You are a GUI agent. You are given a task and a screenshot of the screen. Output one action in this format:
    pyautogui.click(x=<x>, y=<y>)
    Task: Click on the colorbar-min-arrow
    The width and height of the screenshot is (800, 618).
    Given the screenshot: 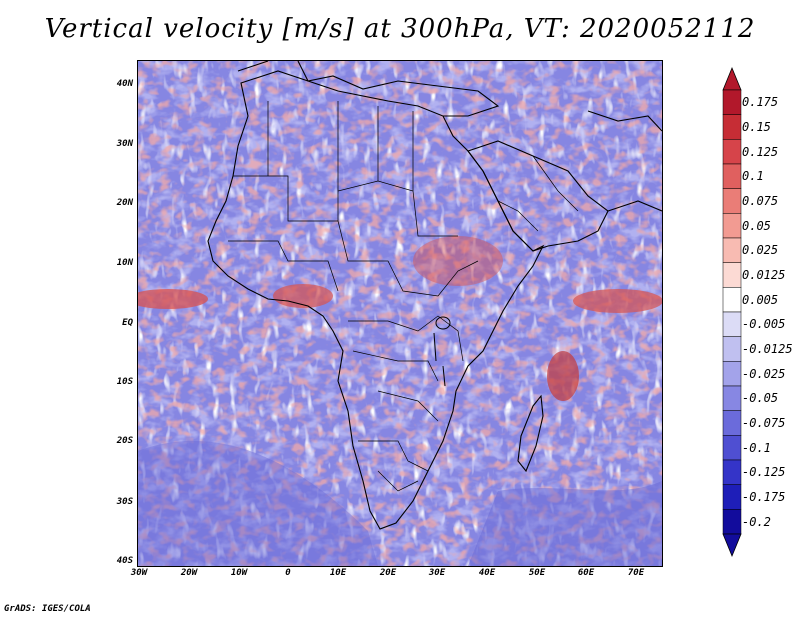 What is the action you would take?
    pyautogui.click(x=732, y=545)
    